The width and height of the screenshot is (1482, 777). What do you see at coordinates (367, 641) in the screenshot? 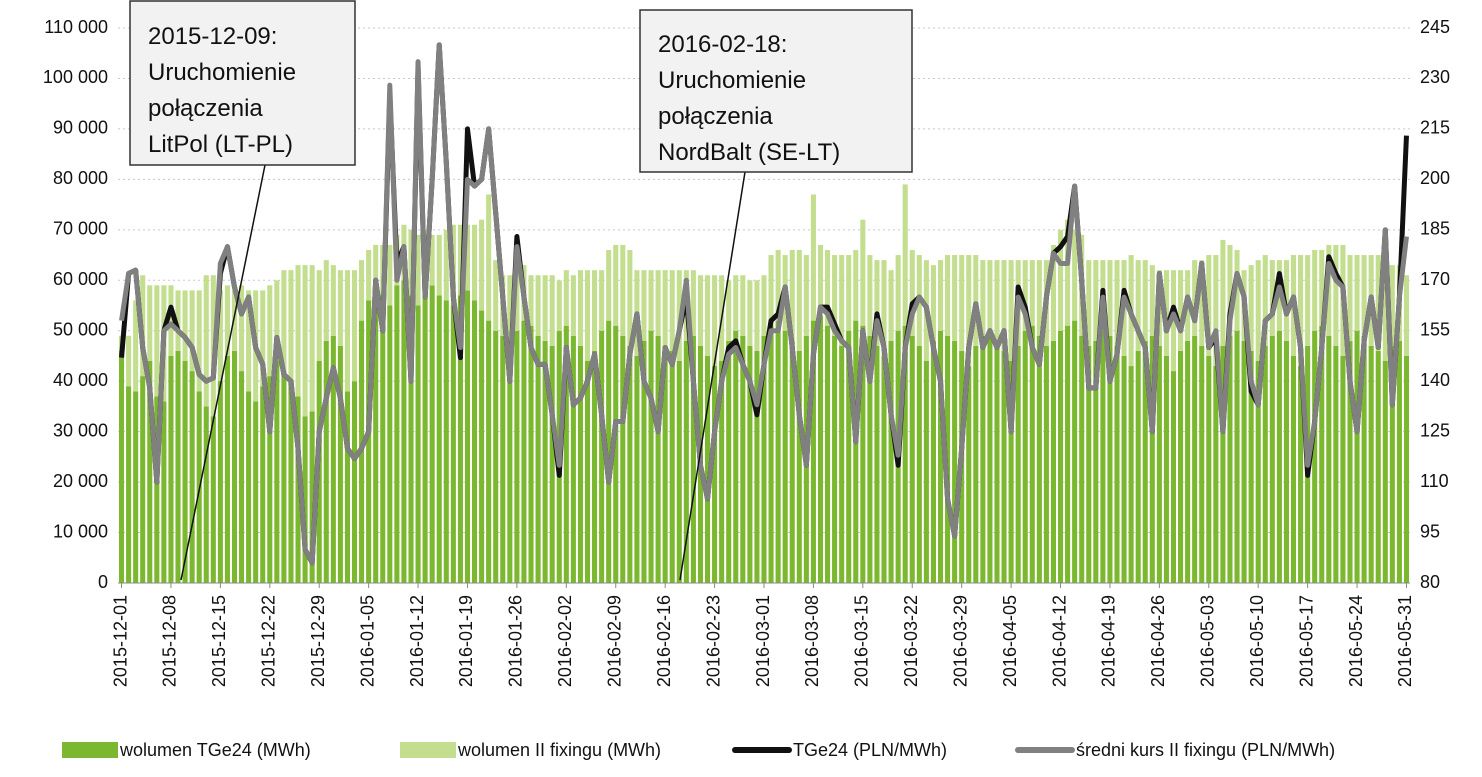
I see `x-tick-label: 2016-01-05` at bounding box center [367, 641].